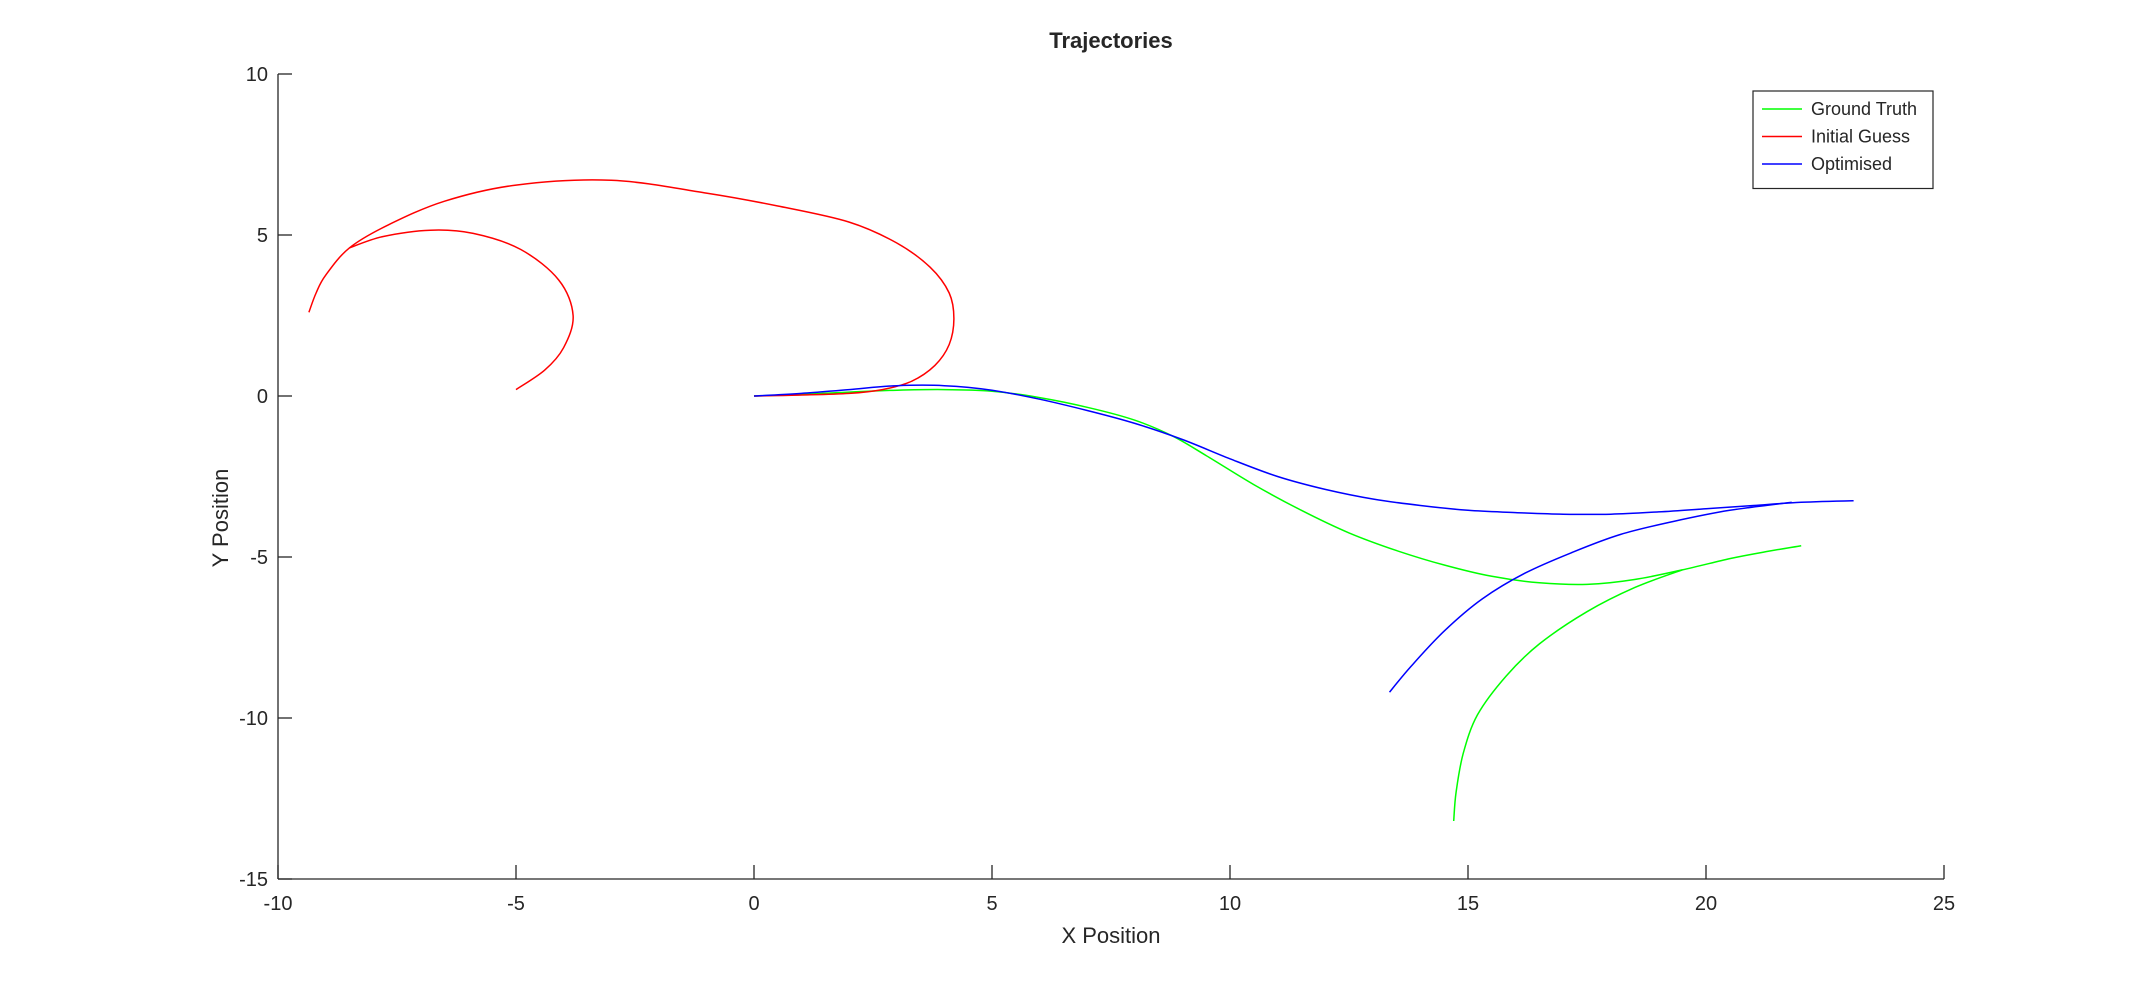  I want to click on legend-label-optimised: Optimised, so click(1851, 164).